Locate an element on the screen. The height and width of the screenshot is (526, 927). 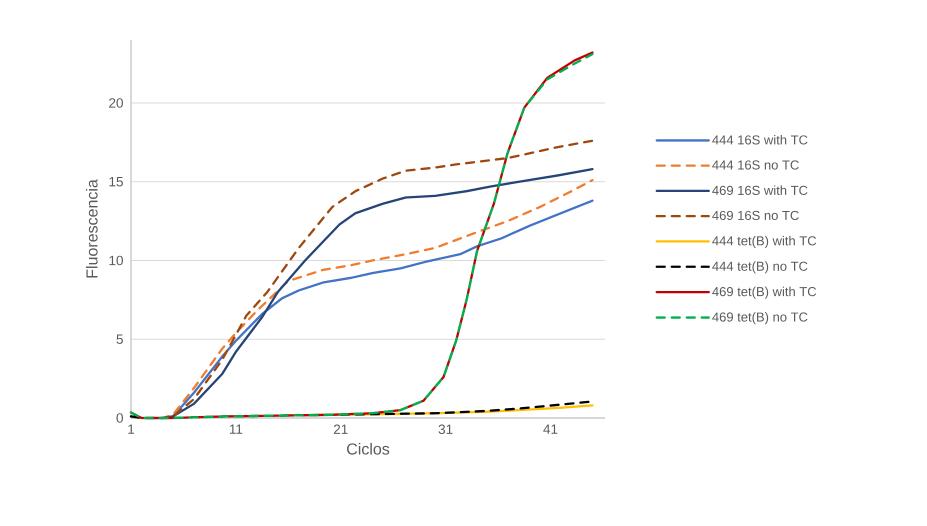
legend-label: 469 tet(B) no TC is located at coordinates (760, 318).